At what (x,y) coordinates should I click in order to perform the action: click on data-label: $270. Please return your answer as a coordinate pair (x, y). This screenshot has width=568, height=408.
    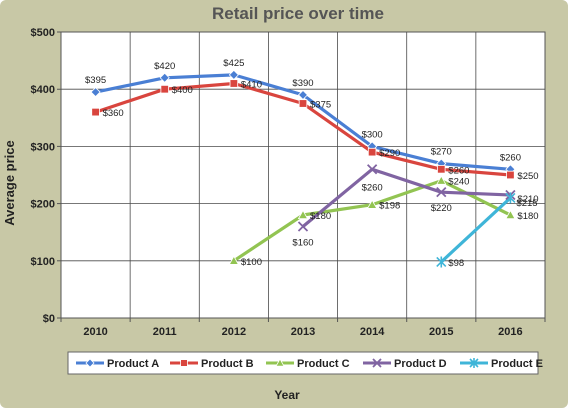
    Looking at the image, I should click on (441, 152).